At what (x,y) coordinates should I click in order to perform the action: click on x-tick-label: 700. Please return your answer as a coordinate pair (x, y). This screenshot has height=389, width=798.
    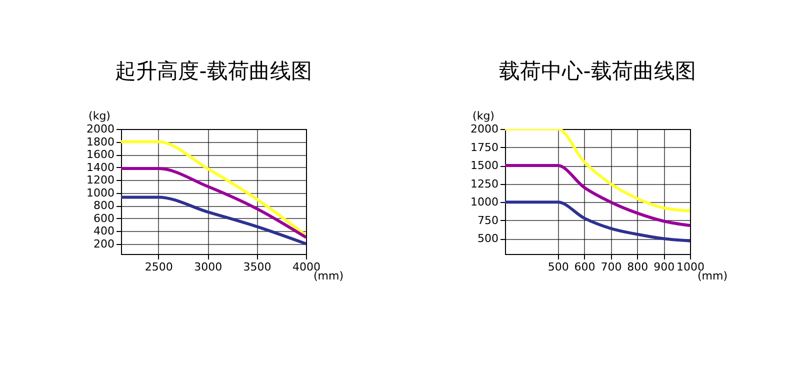
    Looking at the image, I should click on (611, 267).